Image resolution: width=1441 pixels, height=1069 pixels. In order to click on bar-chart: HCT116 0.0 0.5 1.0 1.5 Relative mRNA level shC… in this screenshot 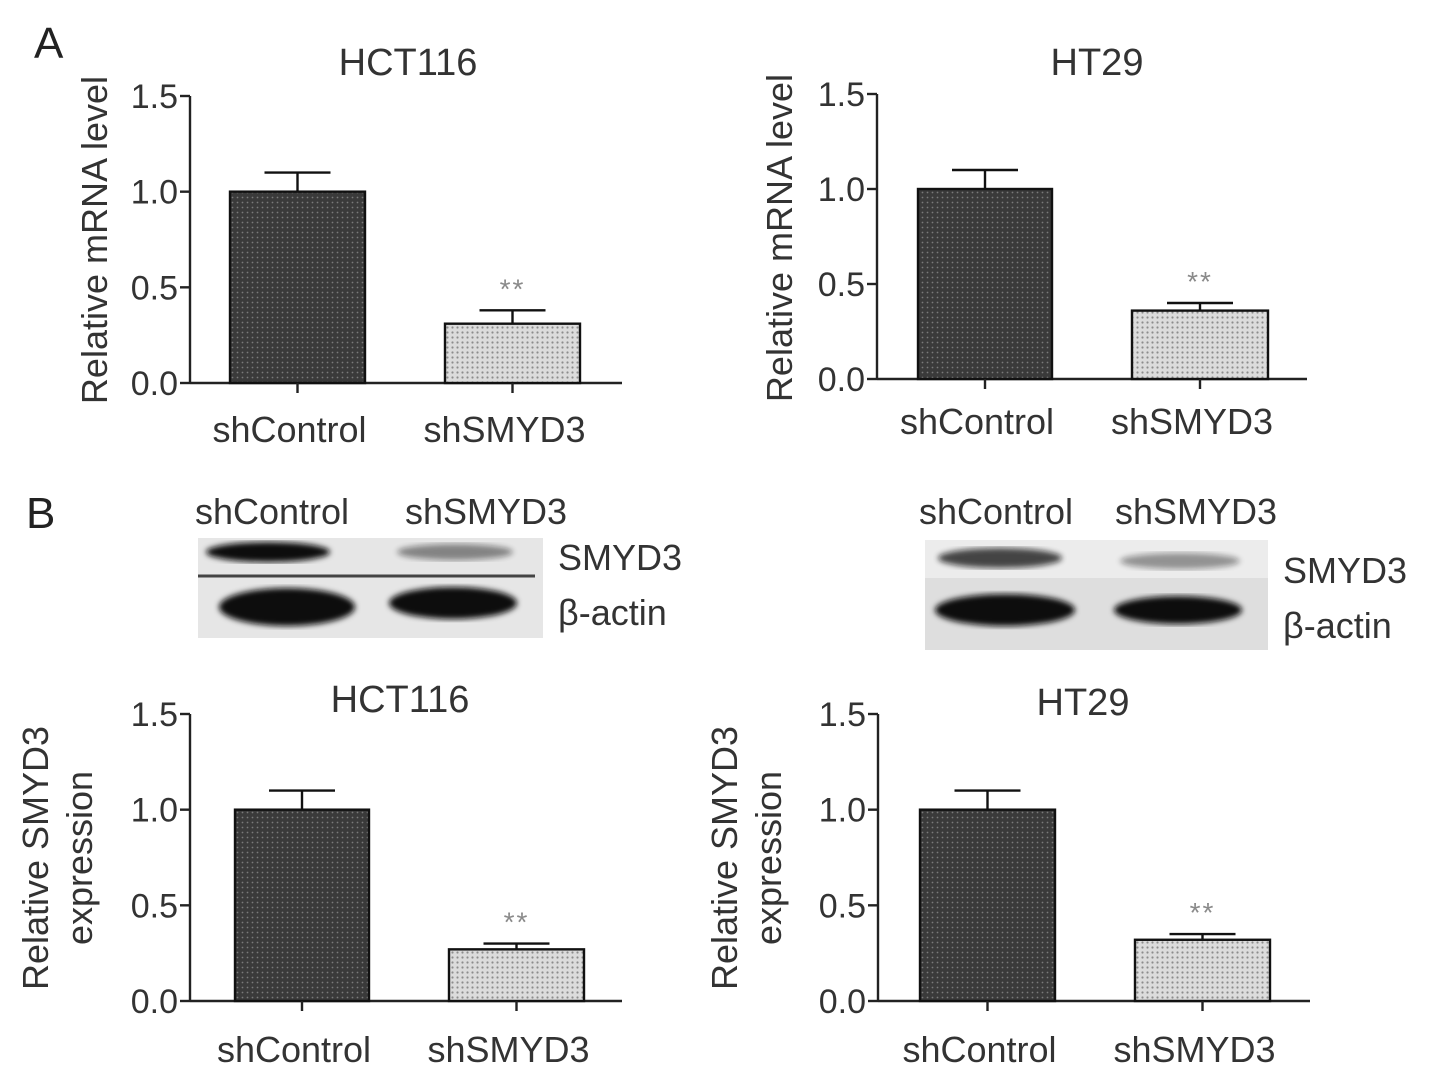, I will do `click(348, 246)`.